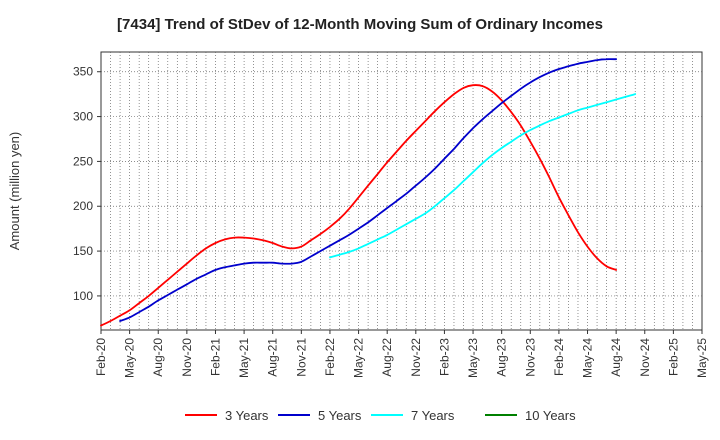 The width and height of the screenshot is (720, 440). I want to click on x-tick-label: May-20, so click(130, 358).